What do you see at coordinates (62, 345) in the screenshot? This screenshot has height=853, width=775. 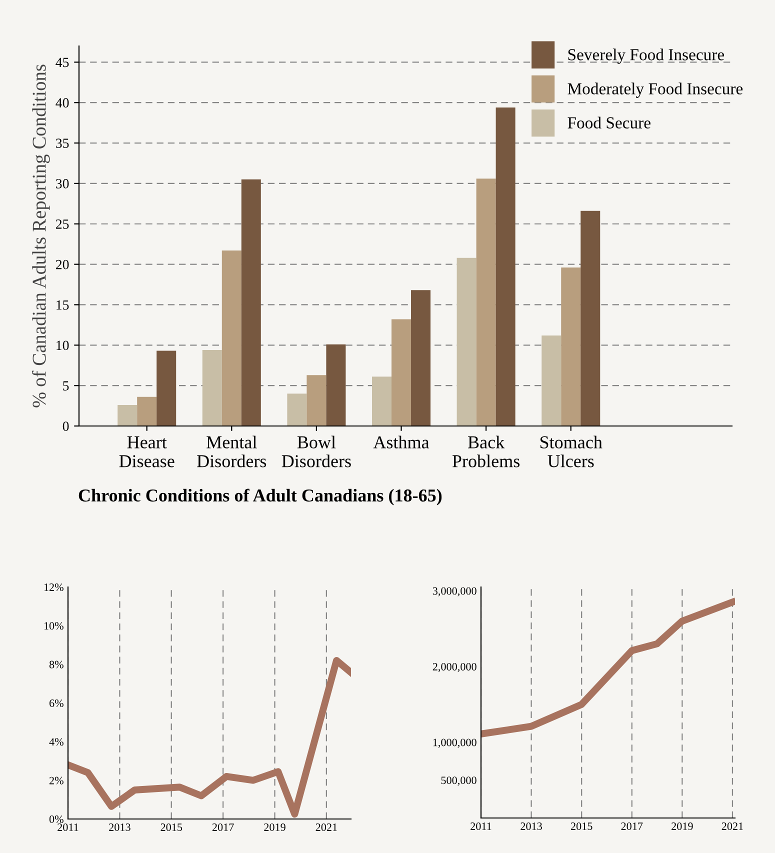 I see `y-tick-label: 10` at bounding box center [62, 345].